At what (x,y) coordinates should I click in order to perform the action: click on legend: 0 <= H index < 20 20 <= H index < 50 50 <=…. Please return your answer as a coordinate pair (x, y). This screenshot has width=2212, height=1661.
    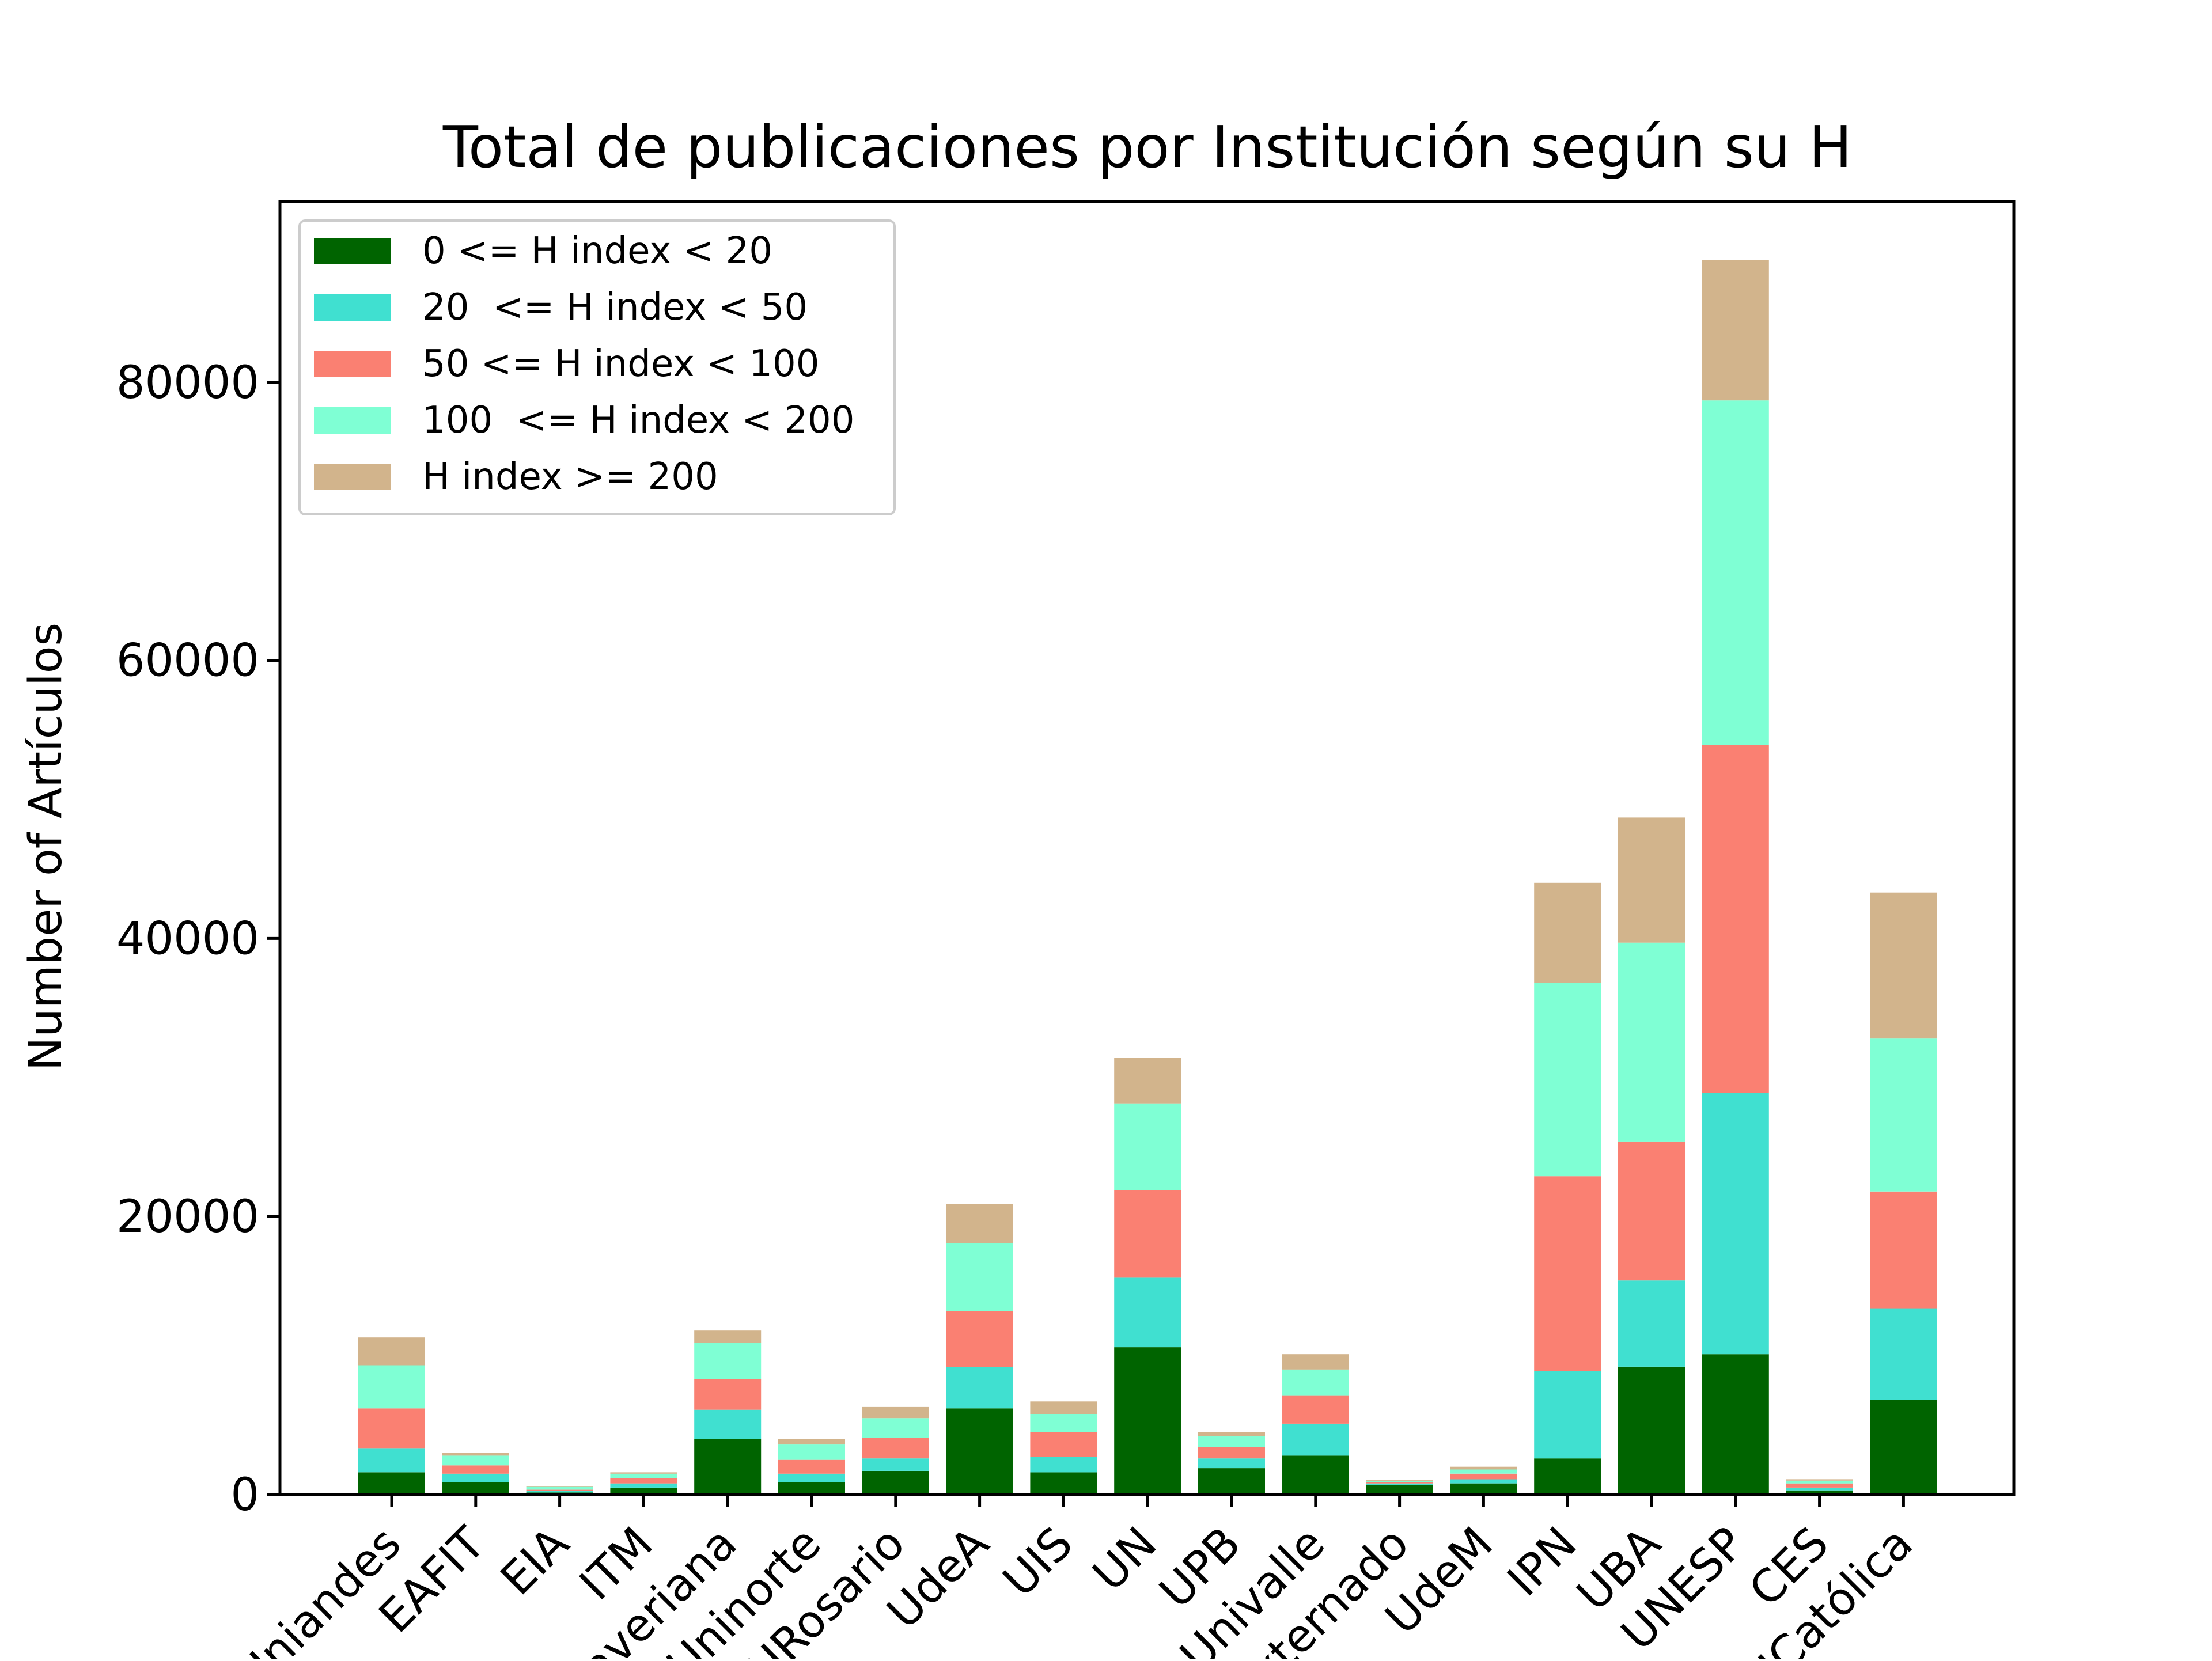
    Looking at the image, I should click on (597, 367).